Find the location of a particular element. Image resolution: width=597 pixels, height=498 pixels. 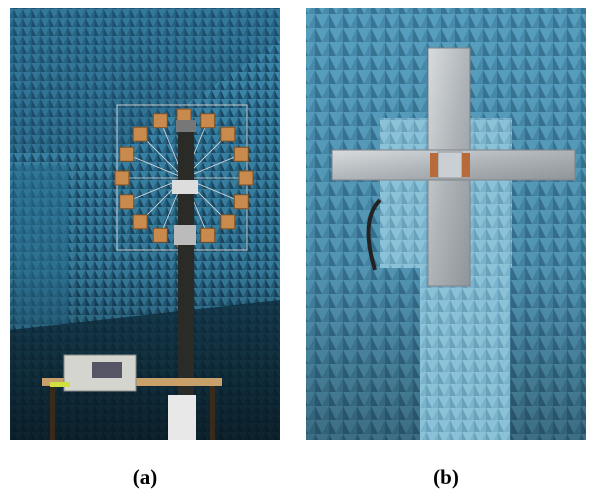

cable is located at coordinates (155, 166).